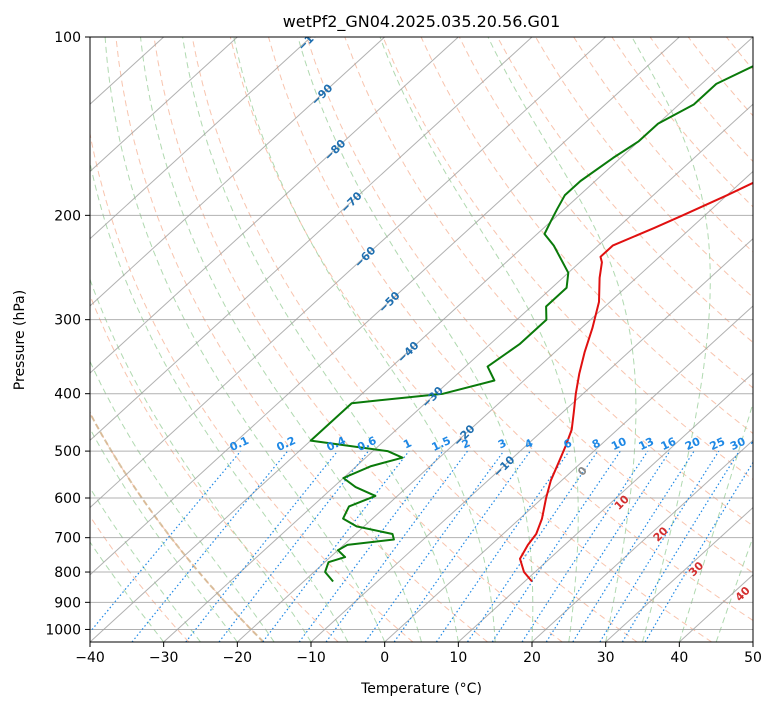  Describe the element at coordinates (63, 630) in the screenshot. I see `y-tick-label: 1000` at that location.